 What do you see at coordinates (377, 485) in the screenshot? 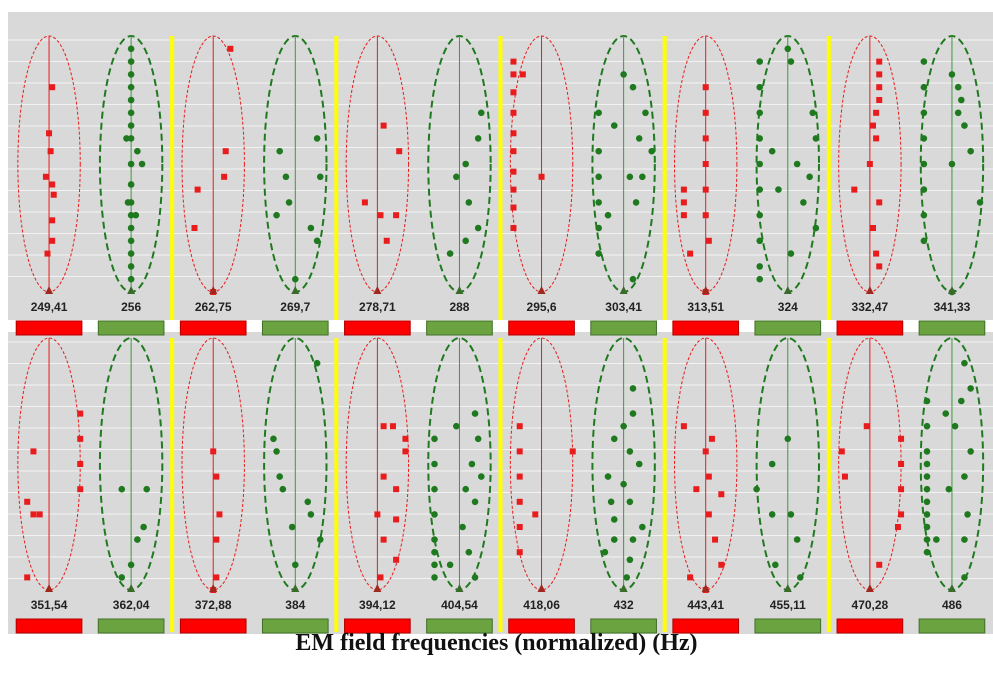
I see `category-394,12: 394,12` at bounding box center [377, 485].